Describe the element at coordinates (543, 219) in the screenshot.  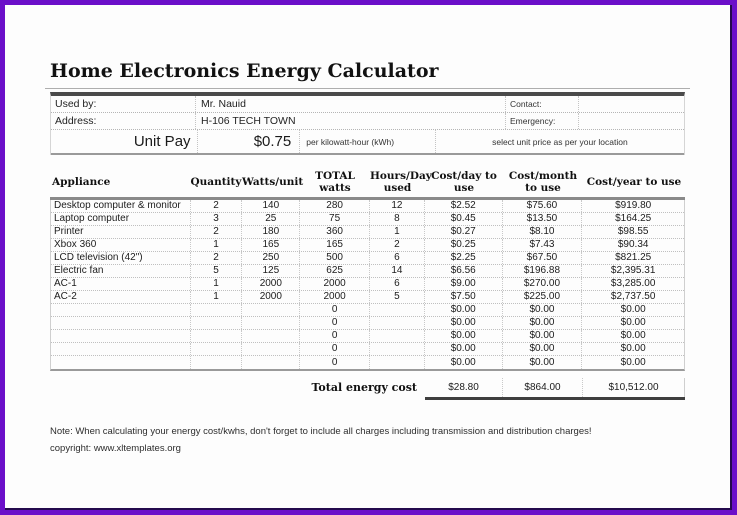
I see `table-cell: $13.50` at that location.